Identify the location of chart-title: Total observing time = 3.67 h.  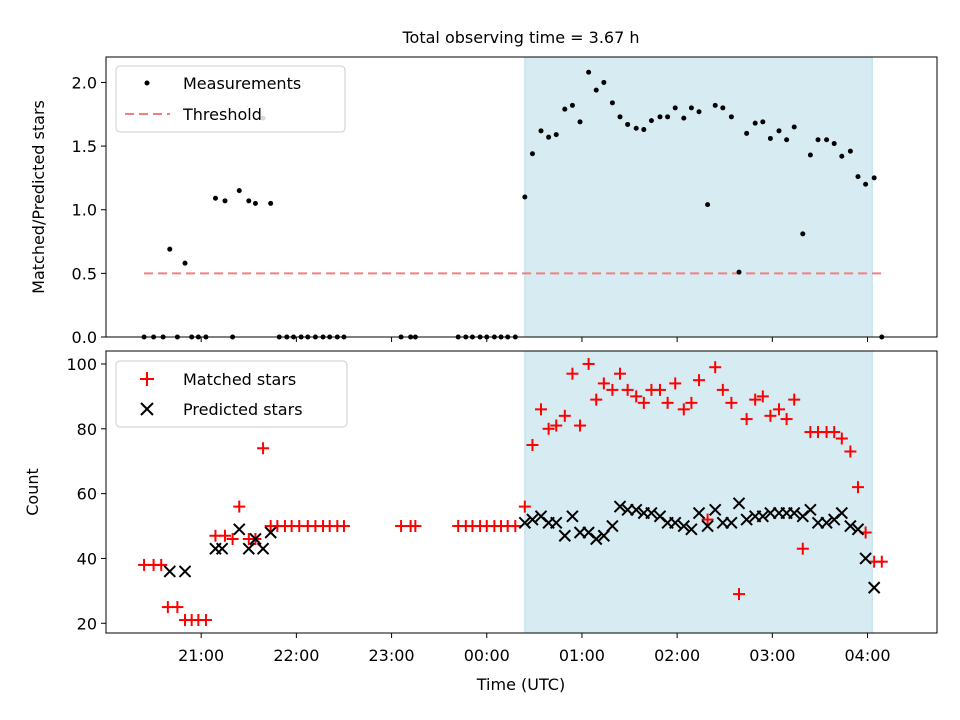
(520, 37).